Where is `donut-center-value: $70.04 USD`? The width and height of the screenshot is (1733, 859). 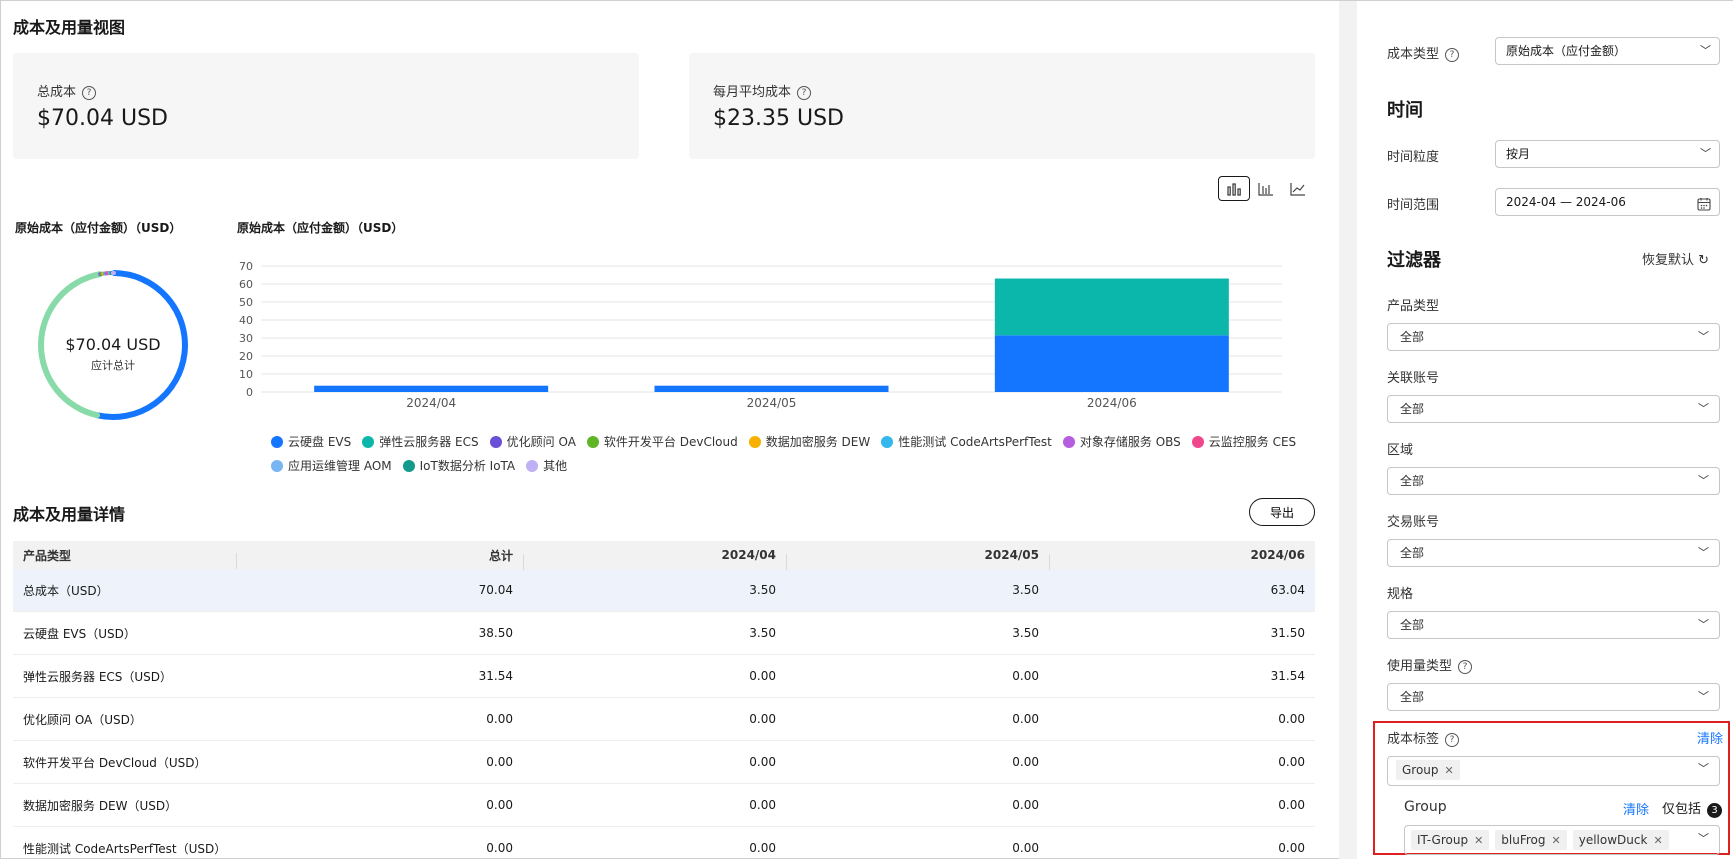 donut-center-value: $70.04 USD is located at coordinates (113, 344).